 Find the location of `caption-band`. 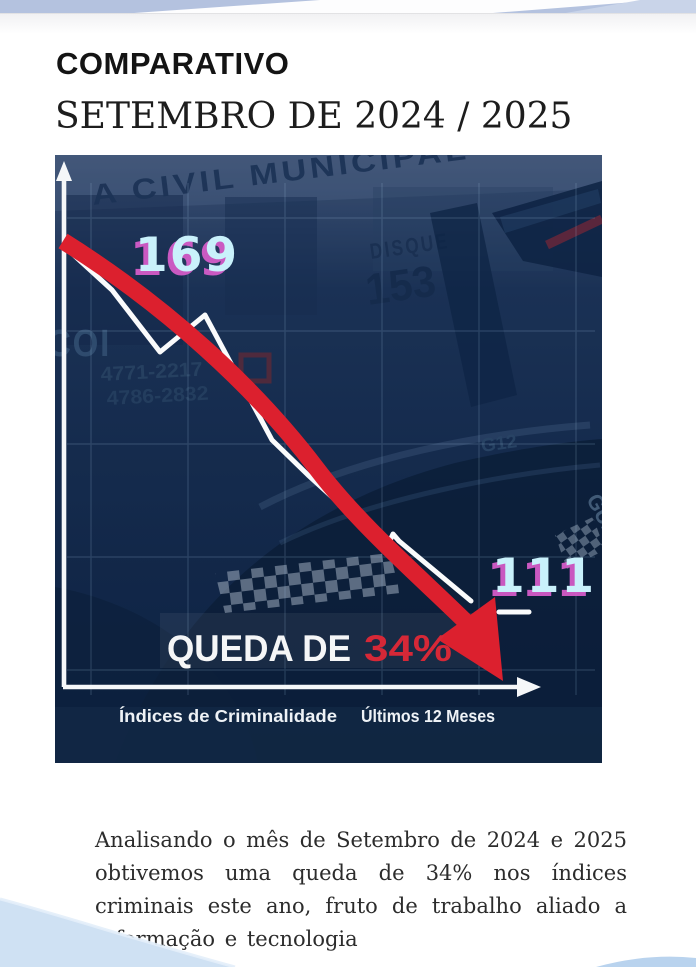

caption-band is located at coordinates (321, 640).